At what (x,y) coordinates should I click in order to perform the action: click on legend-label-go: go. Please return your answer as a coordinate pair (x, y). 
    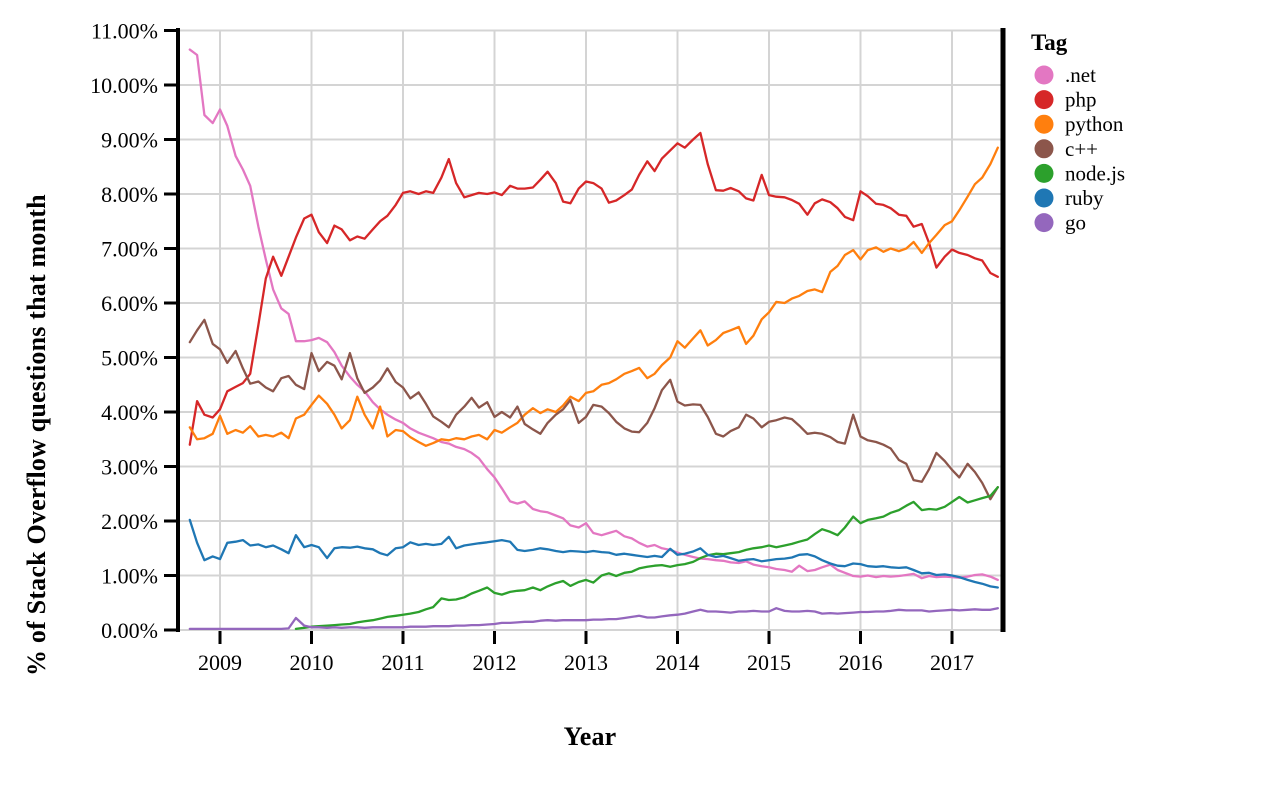
    Looking at the image, I should click on (1075, 223).